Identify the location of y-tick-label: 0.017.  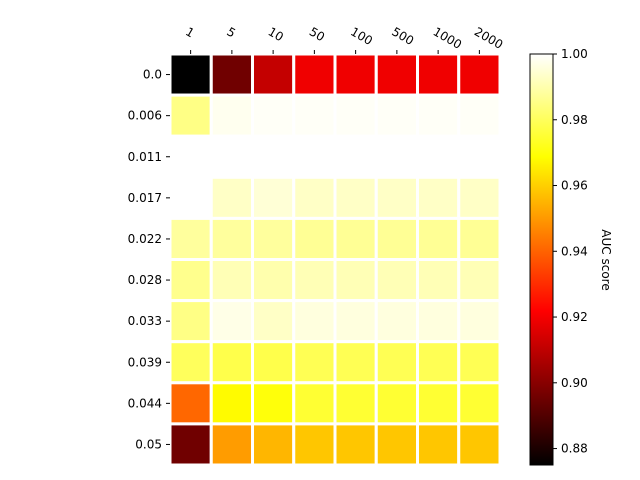
(145, 198).